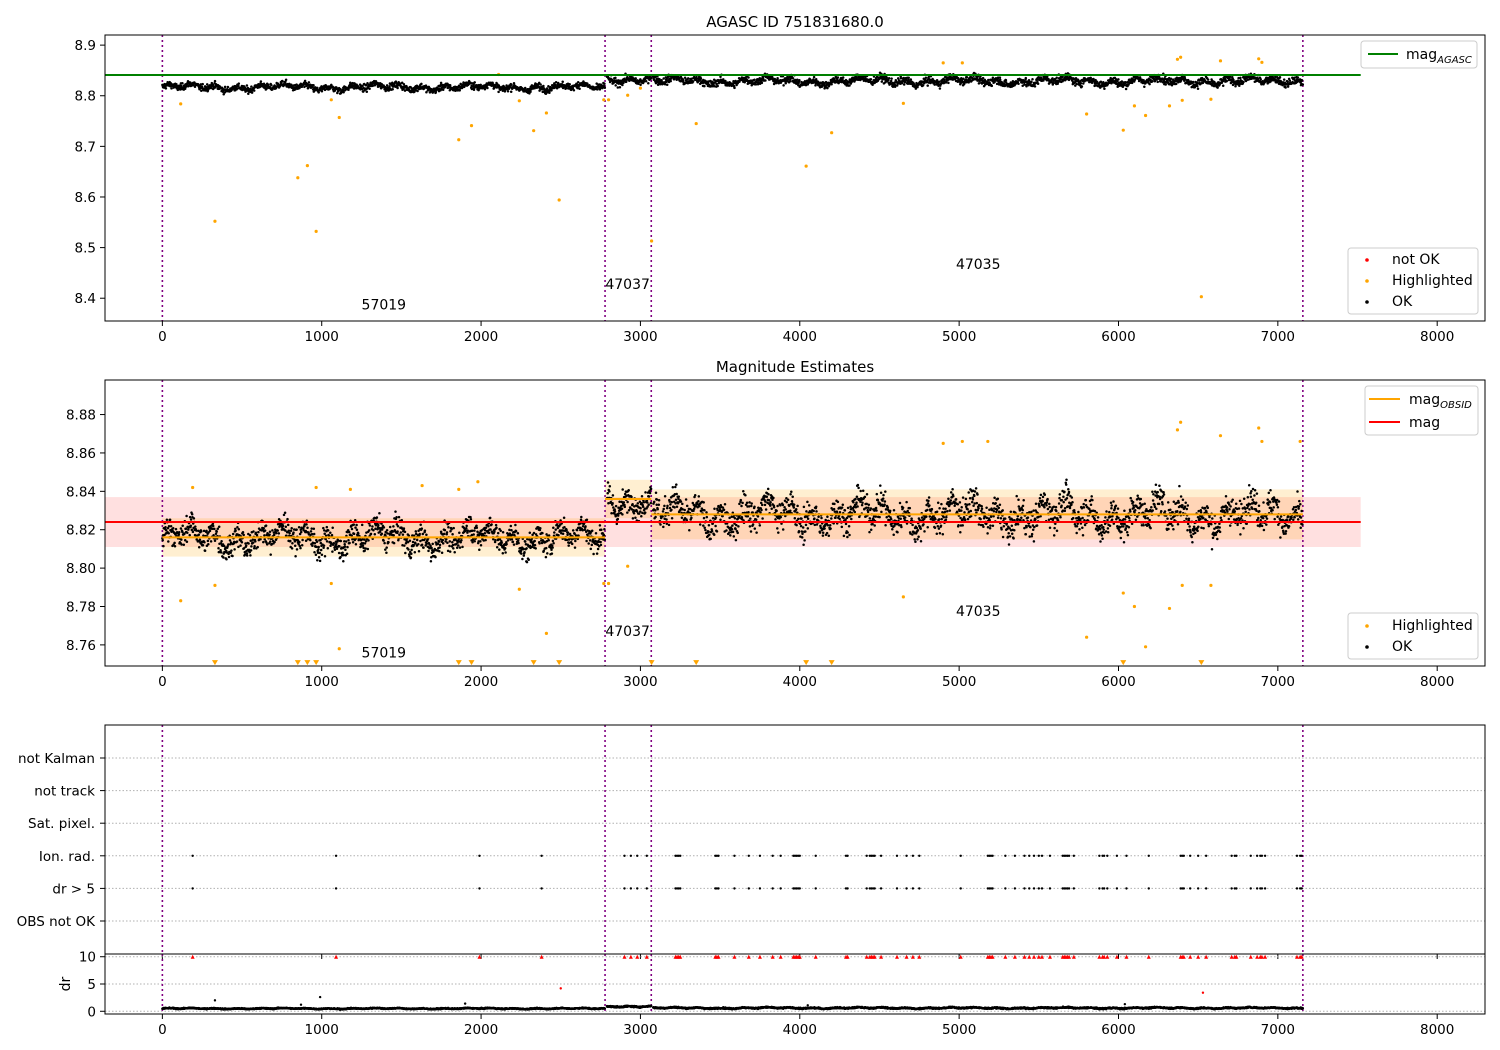 Image resolution: width=1500 pixels, height=1050 pixels. What do you see at coordinates (1413, 281) in the screenshot?
I see `panel-agasc-legend-bottom: not OK Highlighted OK` at bounding box center [1413, 281].